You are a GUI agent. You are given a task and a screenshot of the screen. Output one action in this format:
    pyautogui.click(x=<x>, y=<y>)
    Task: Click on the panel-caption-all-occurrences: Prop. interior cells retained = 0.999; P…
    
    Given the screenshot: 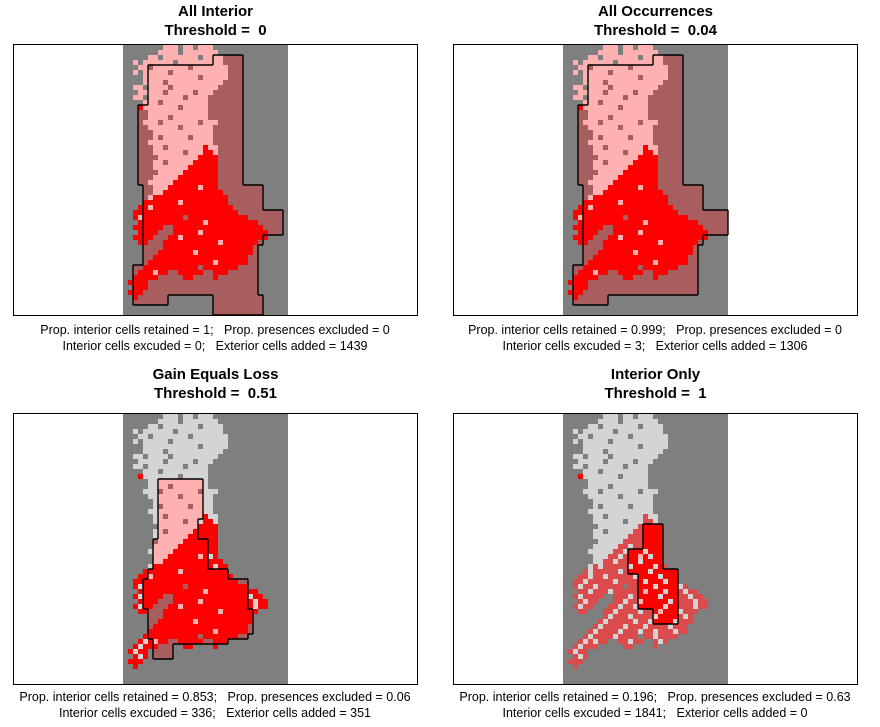 What is the action you would take?
    pyautogui.click(x=655, y=338)
    